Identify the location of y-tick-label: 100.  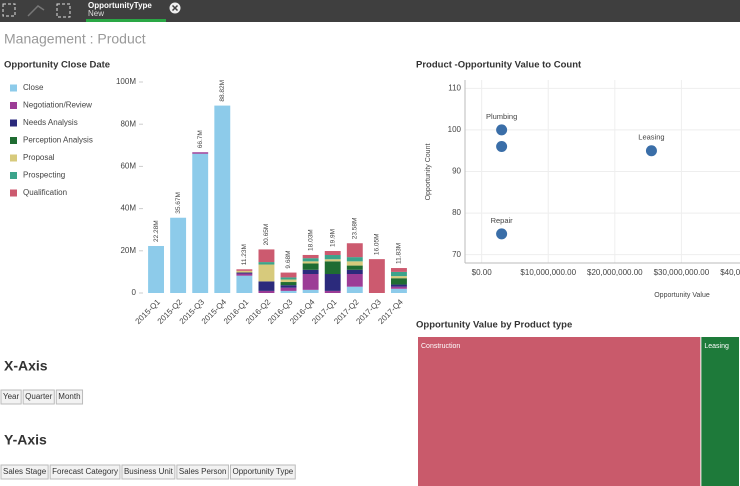
(455, 129).